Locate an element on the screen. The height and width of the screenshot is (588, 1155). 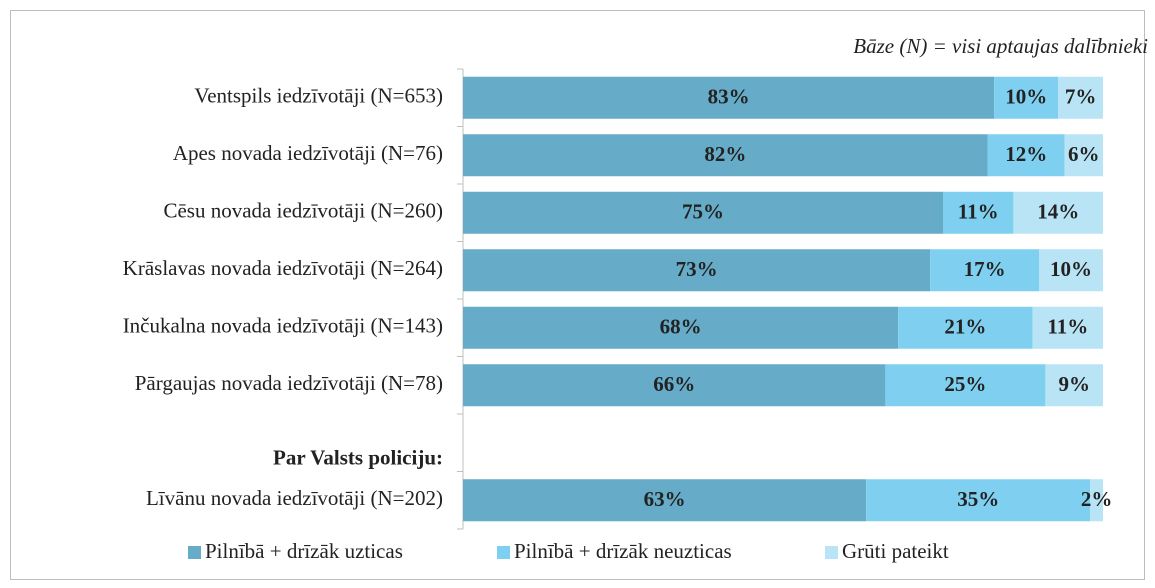
y-tick-label: Inčukalna novada iedzīvotāji (N=143) is located at coordinates (283, 326).